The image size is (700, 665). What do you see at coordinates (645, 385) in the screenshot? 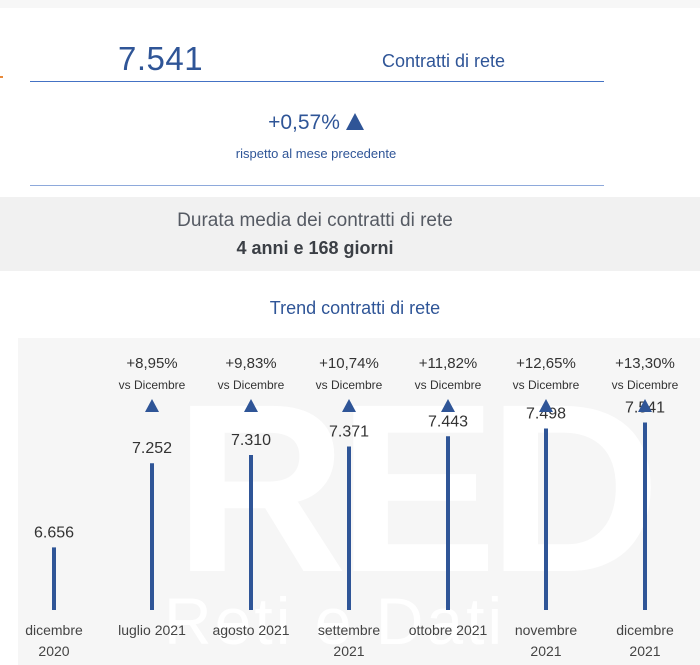
I see `change-caption-6: vs Dicembre` at bounding box center [645, 385].